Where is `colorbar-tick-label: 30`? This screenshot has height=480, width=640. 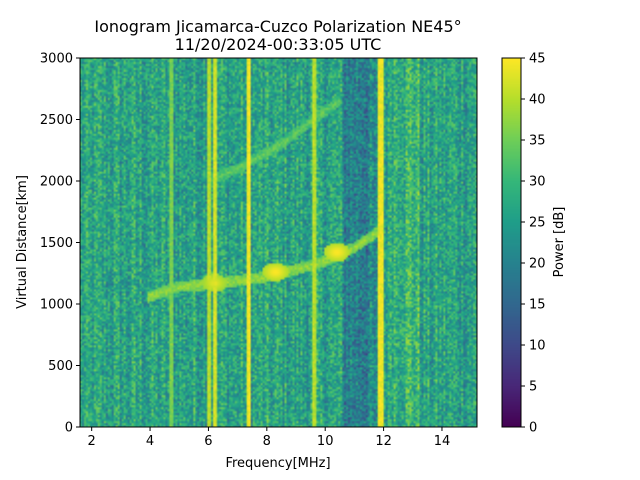
colorbar-tick-label: 30 is located at coordinates (537, 182).